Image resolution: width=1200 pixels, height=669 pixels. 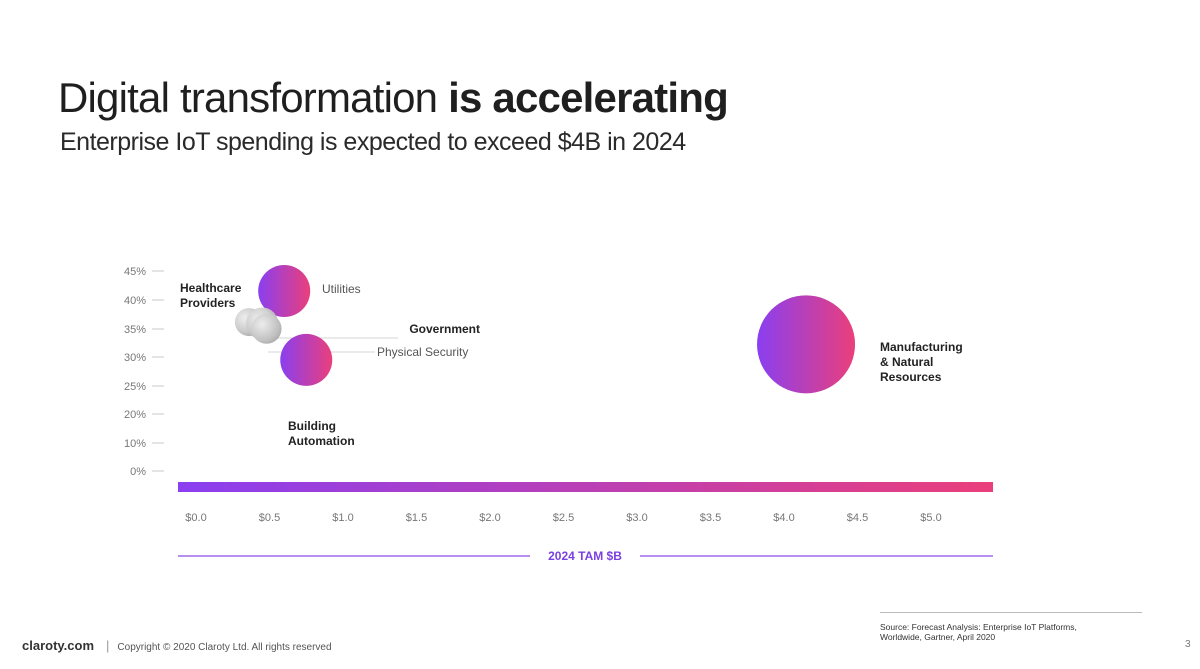 What do you see at coordinates (857, 518) in the screenshot?
I see `x-tick-label: $4.5` at bounding box center [857, 518].